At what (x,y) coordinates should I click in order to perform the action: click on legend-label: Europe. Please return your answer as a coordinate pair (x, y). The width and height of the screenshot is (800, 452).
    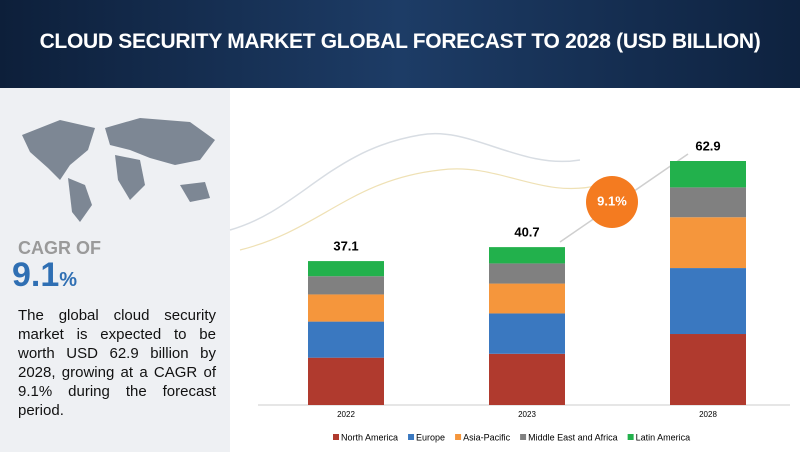
    Looking at the image, I should click on (430, 437).